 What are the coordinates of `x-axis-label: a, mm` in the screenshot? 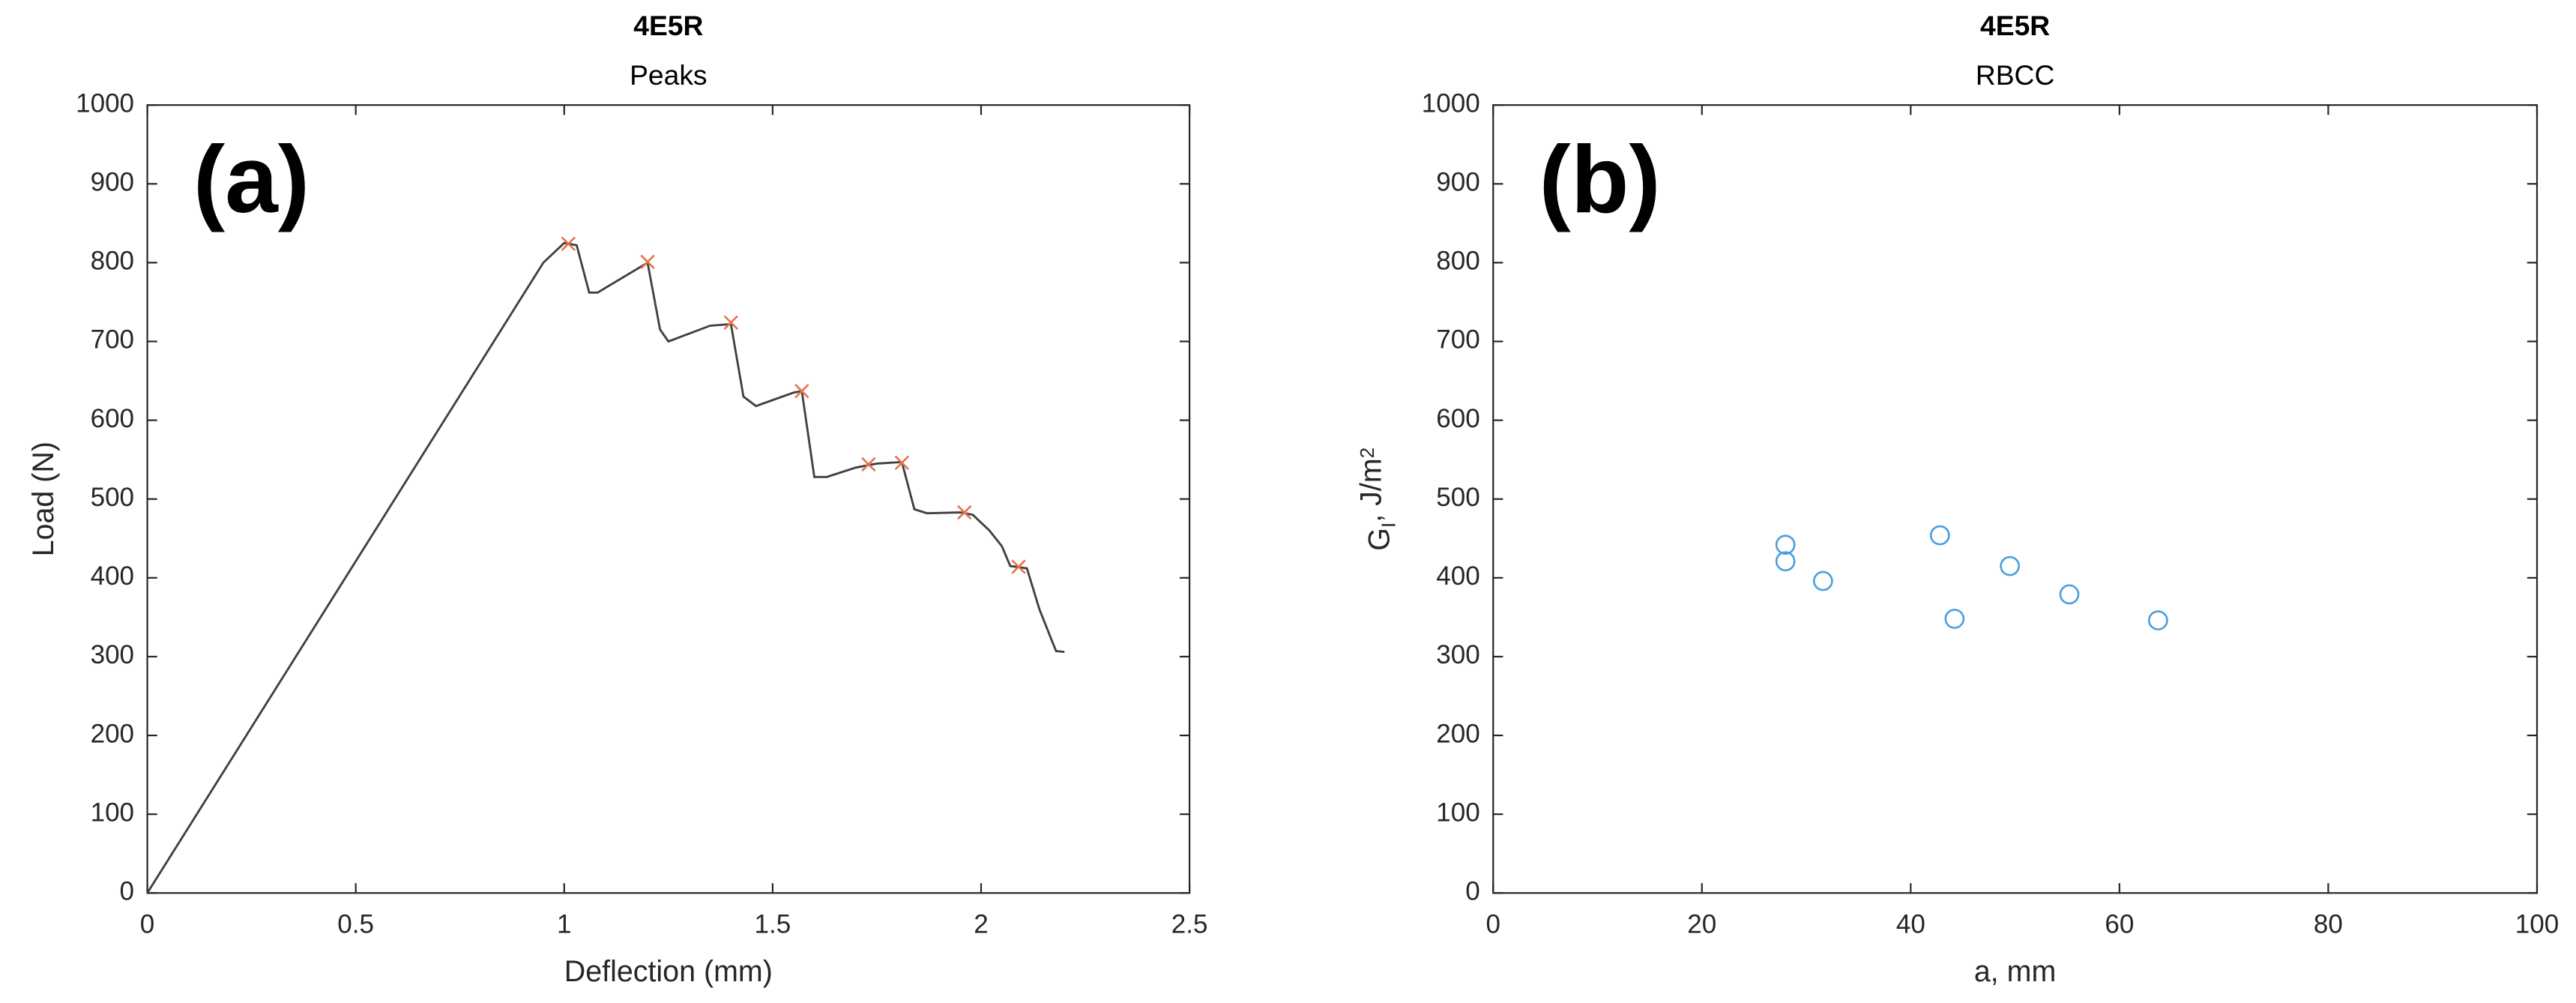 It's located at (2015, 971).